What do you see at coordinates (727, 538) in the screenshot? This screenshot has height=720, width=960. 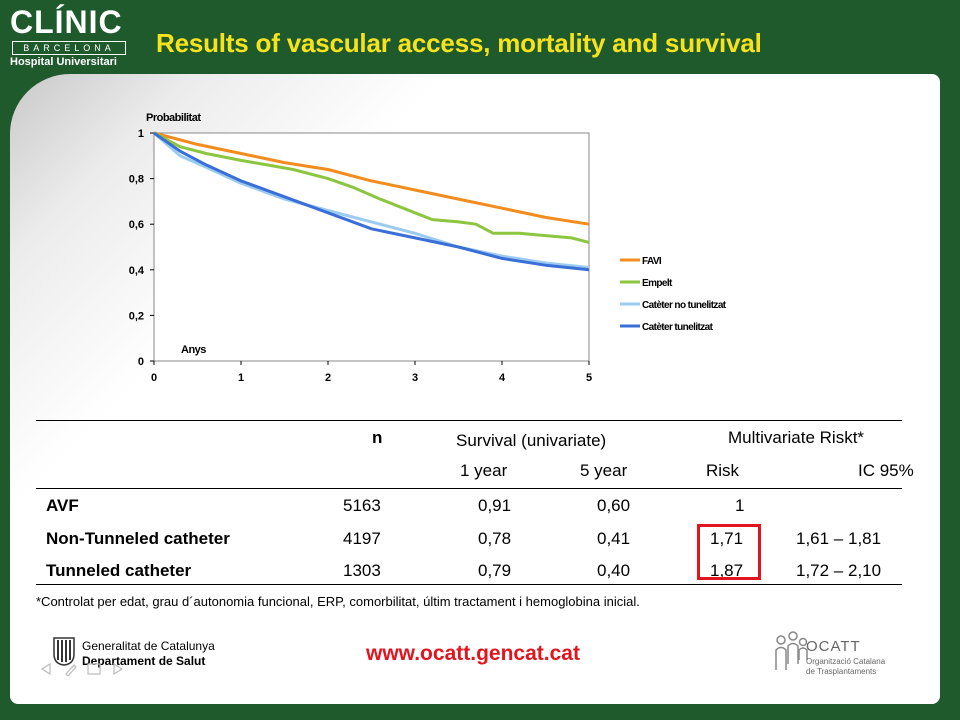 I see `row-risk: 1,71` at bounding box center [727, 538].